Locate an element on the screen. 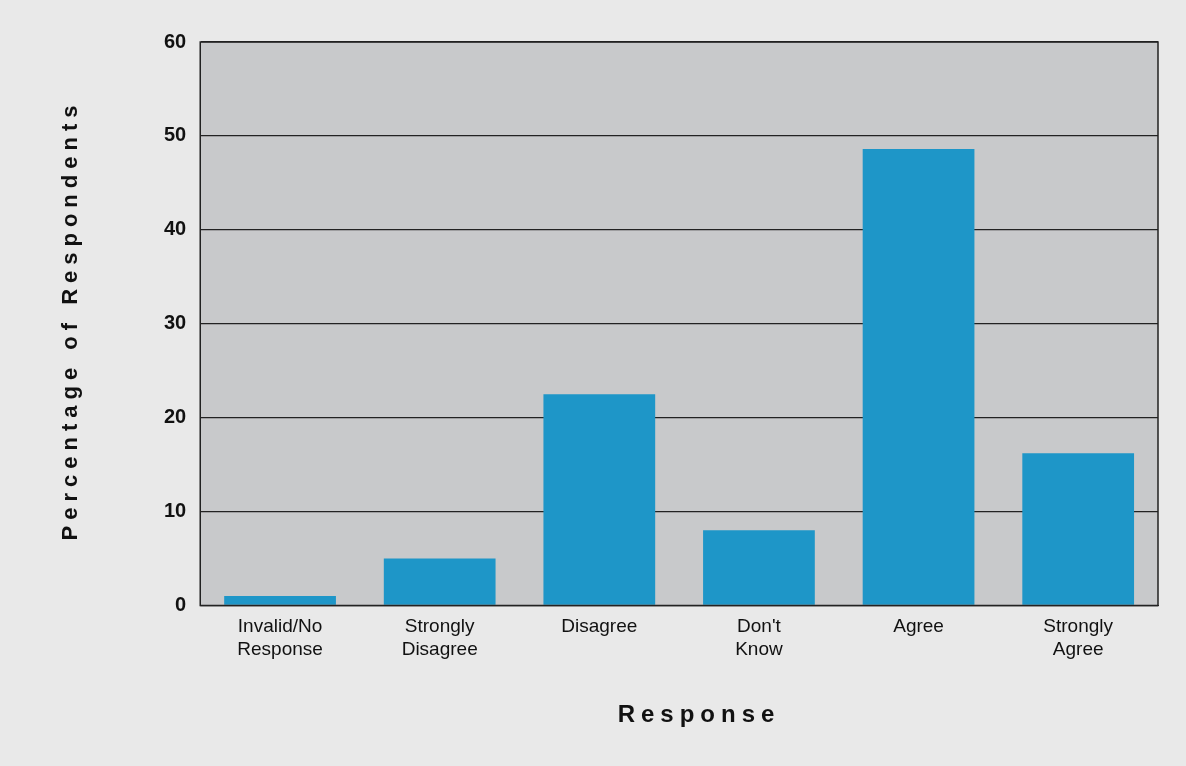  y-tick-label: 10 is located at coordinates (175, 510).